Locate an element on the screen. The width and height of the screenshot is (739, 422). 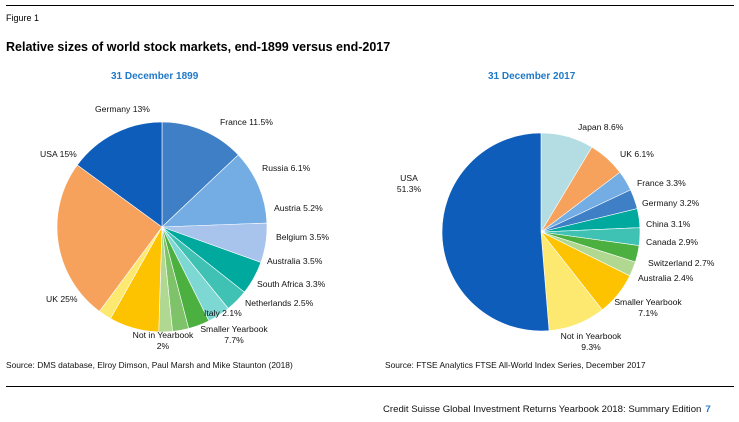
pie-2017-title: 31 December 2017 is located at coordinates (532, 76).